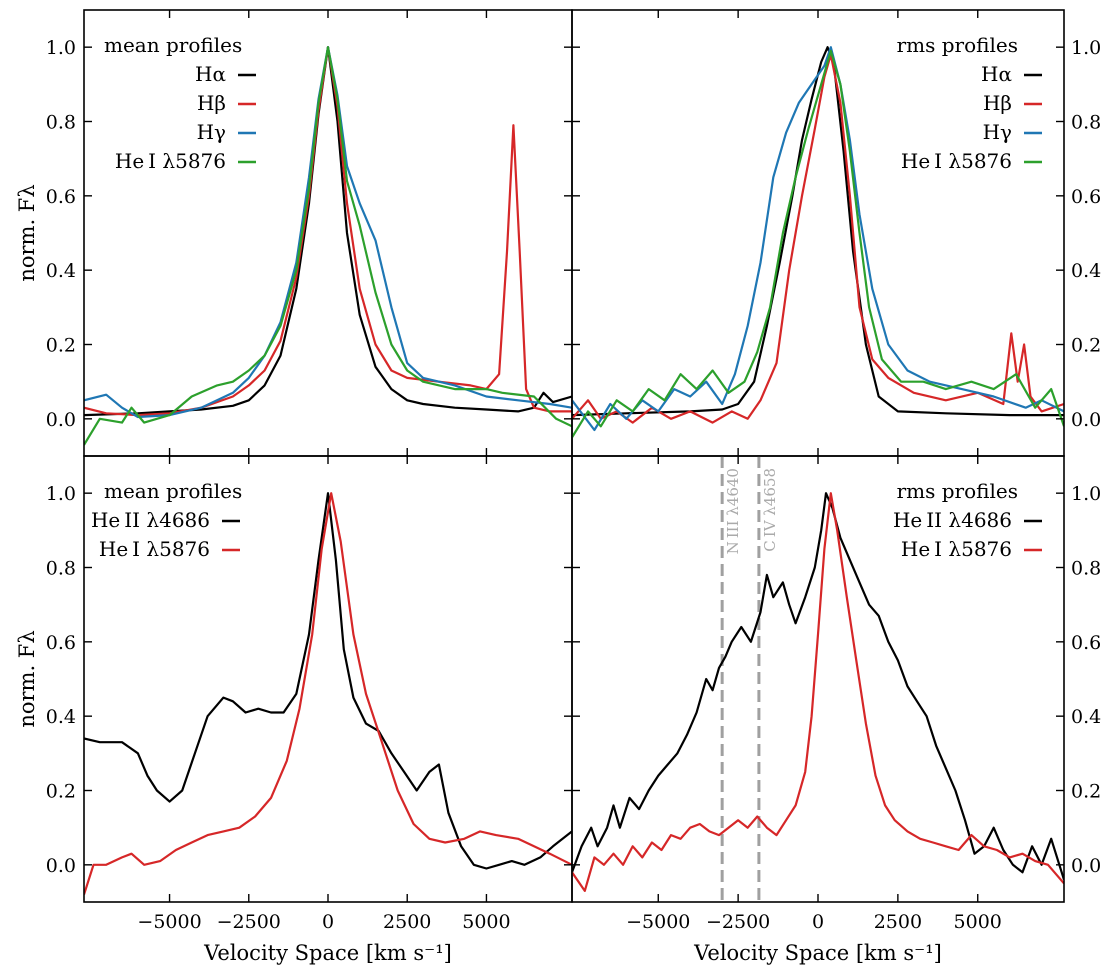 The width and height of the screenshot is (1111, 977). I want to click on legend: mean profiles He II λ4686 He I λ5876, so click(166, 520).